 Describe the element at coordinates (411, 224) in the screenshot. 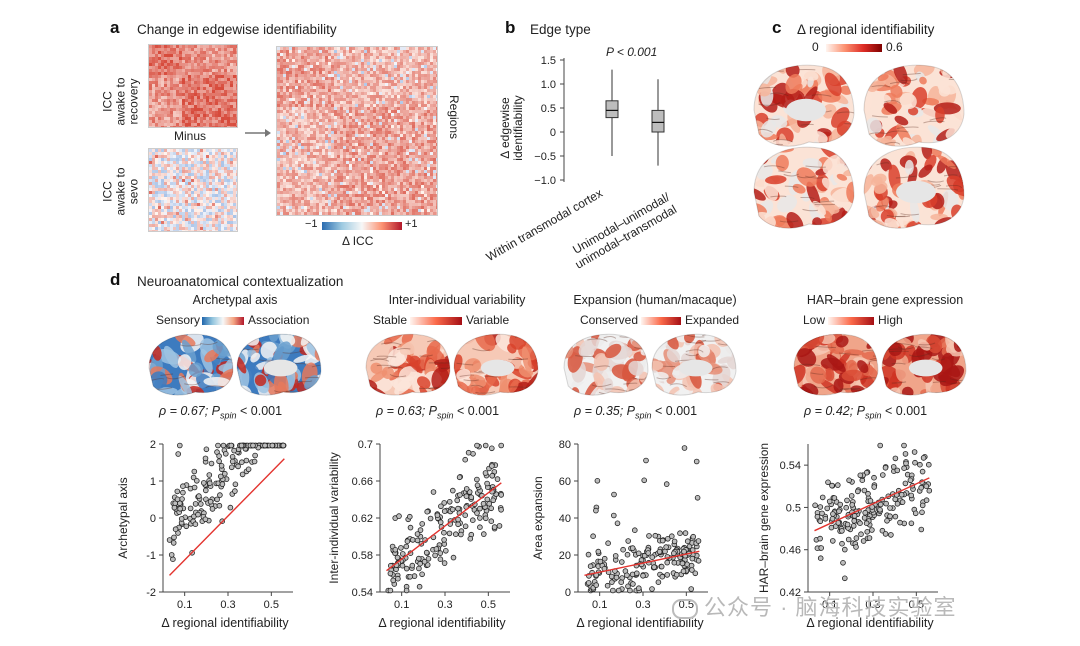

I see `cbar-a-max: +1` at that location.